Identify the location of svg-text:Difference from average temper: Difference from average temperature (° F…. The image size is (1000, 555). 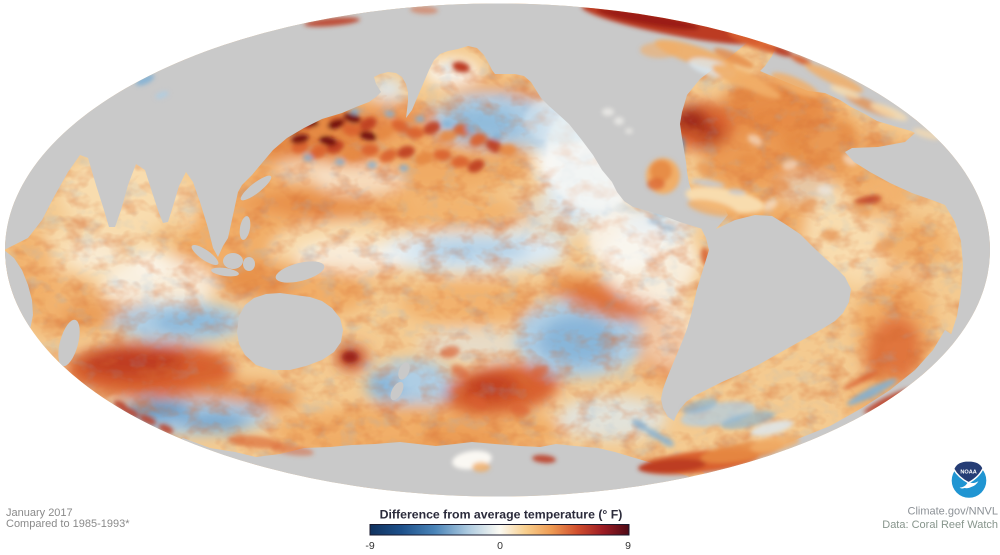
(501, 515).